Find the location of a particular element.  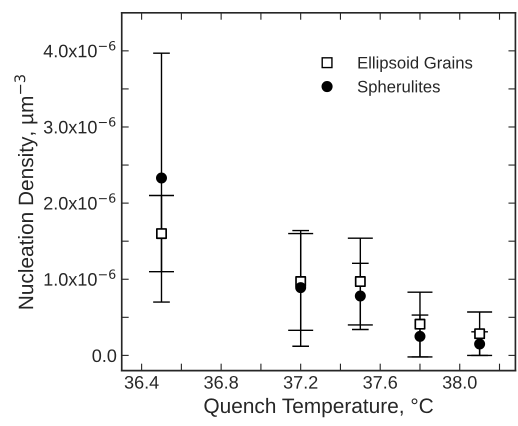

y-tick-label: 3.0x10$^{−6}$ is located at coordinates (80, 125).